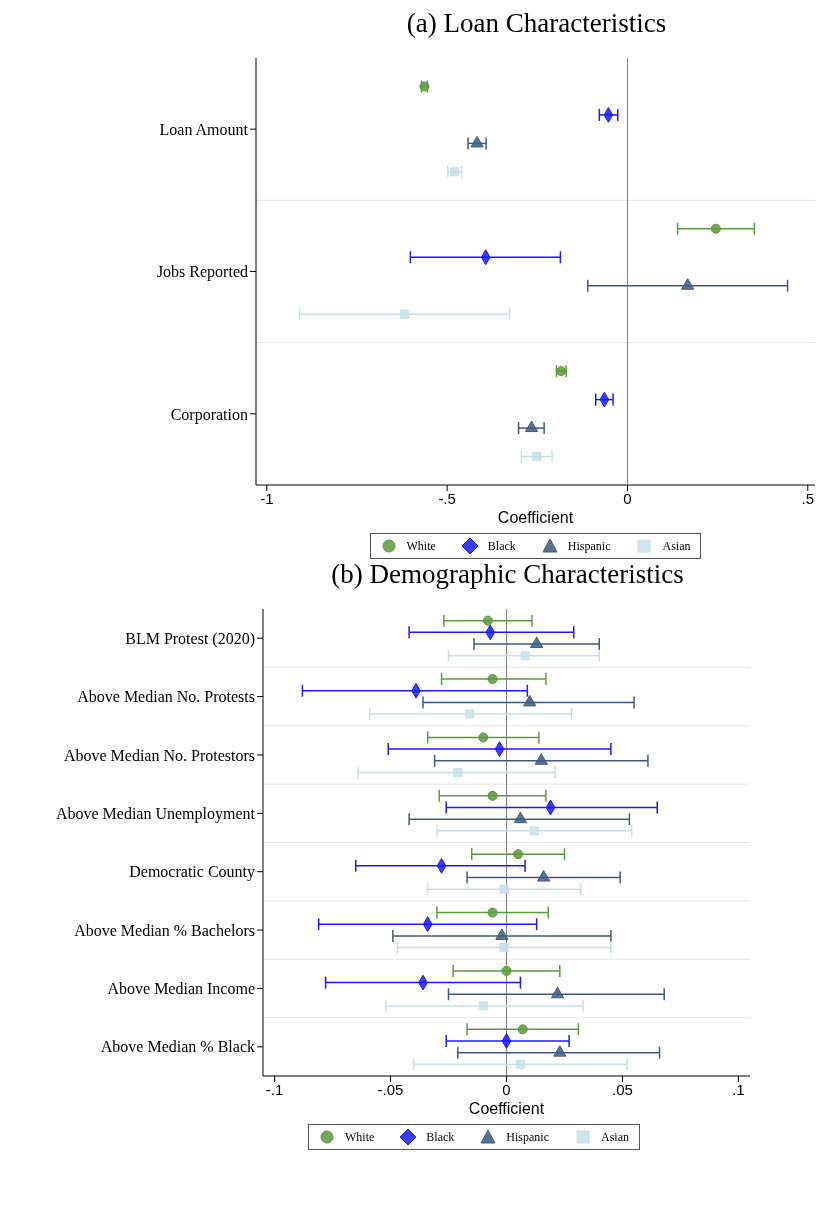 The width and height of the screenshot is (825, 1216). Describe the element at coordinates (159, 755) in the screenshot. I see `y-tick-label: Above Median No. Protestors` at that location.